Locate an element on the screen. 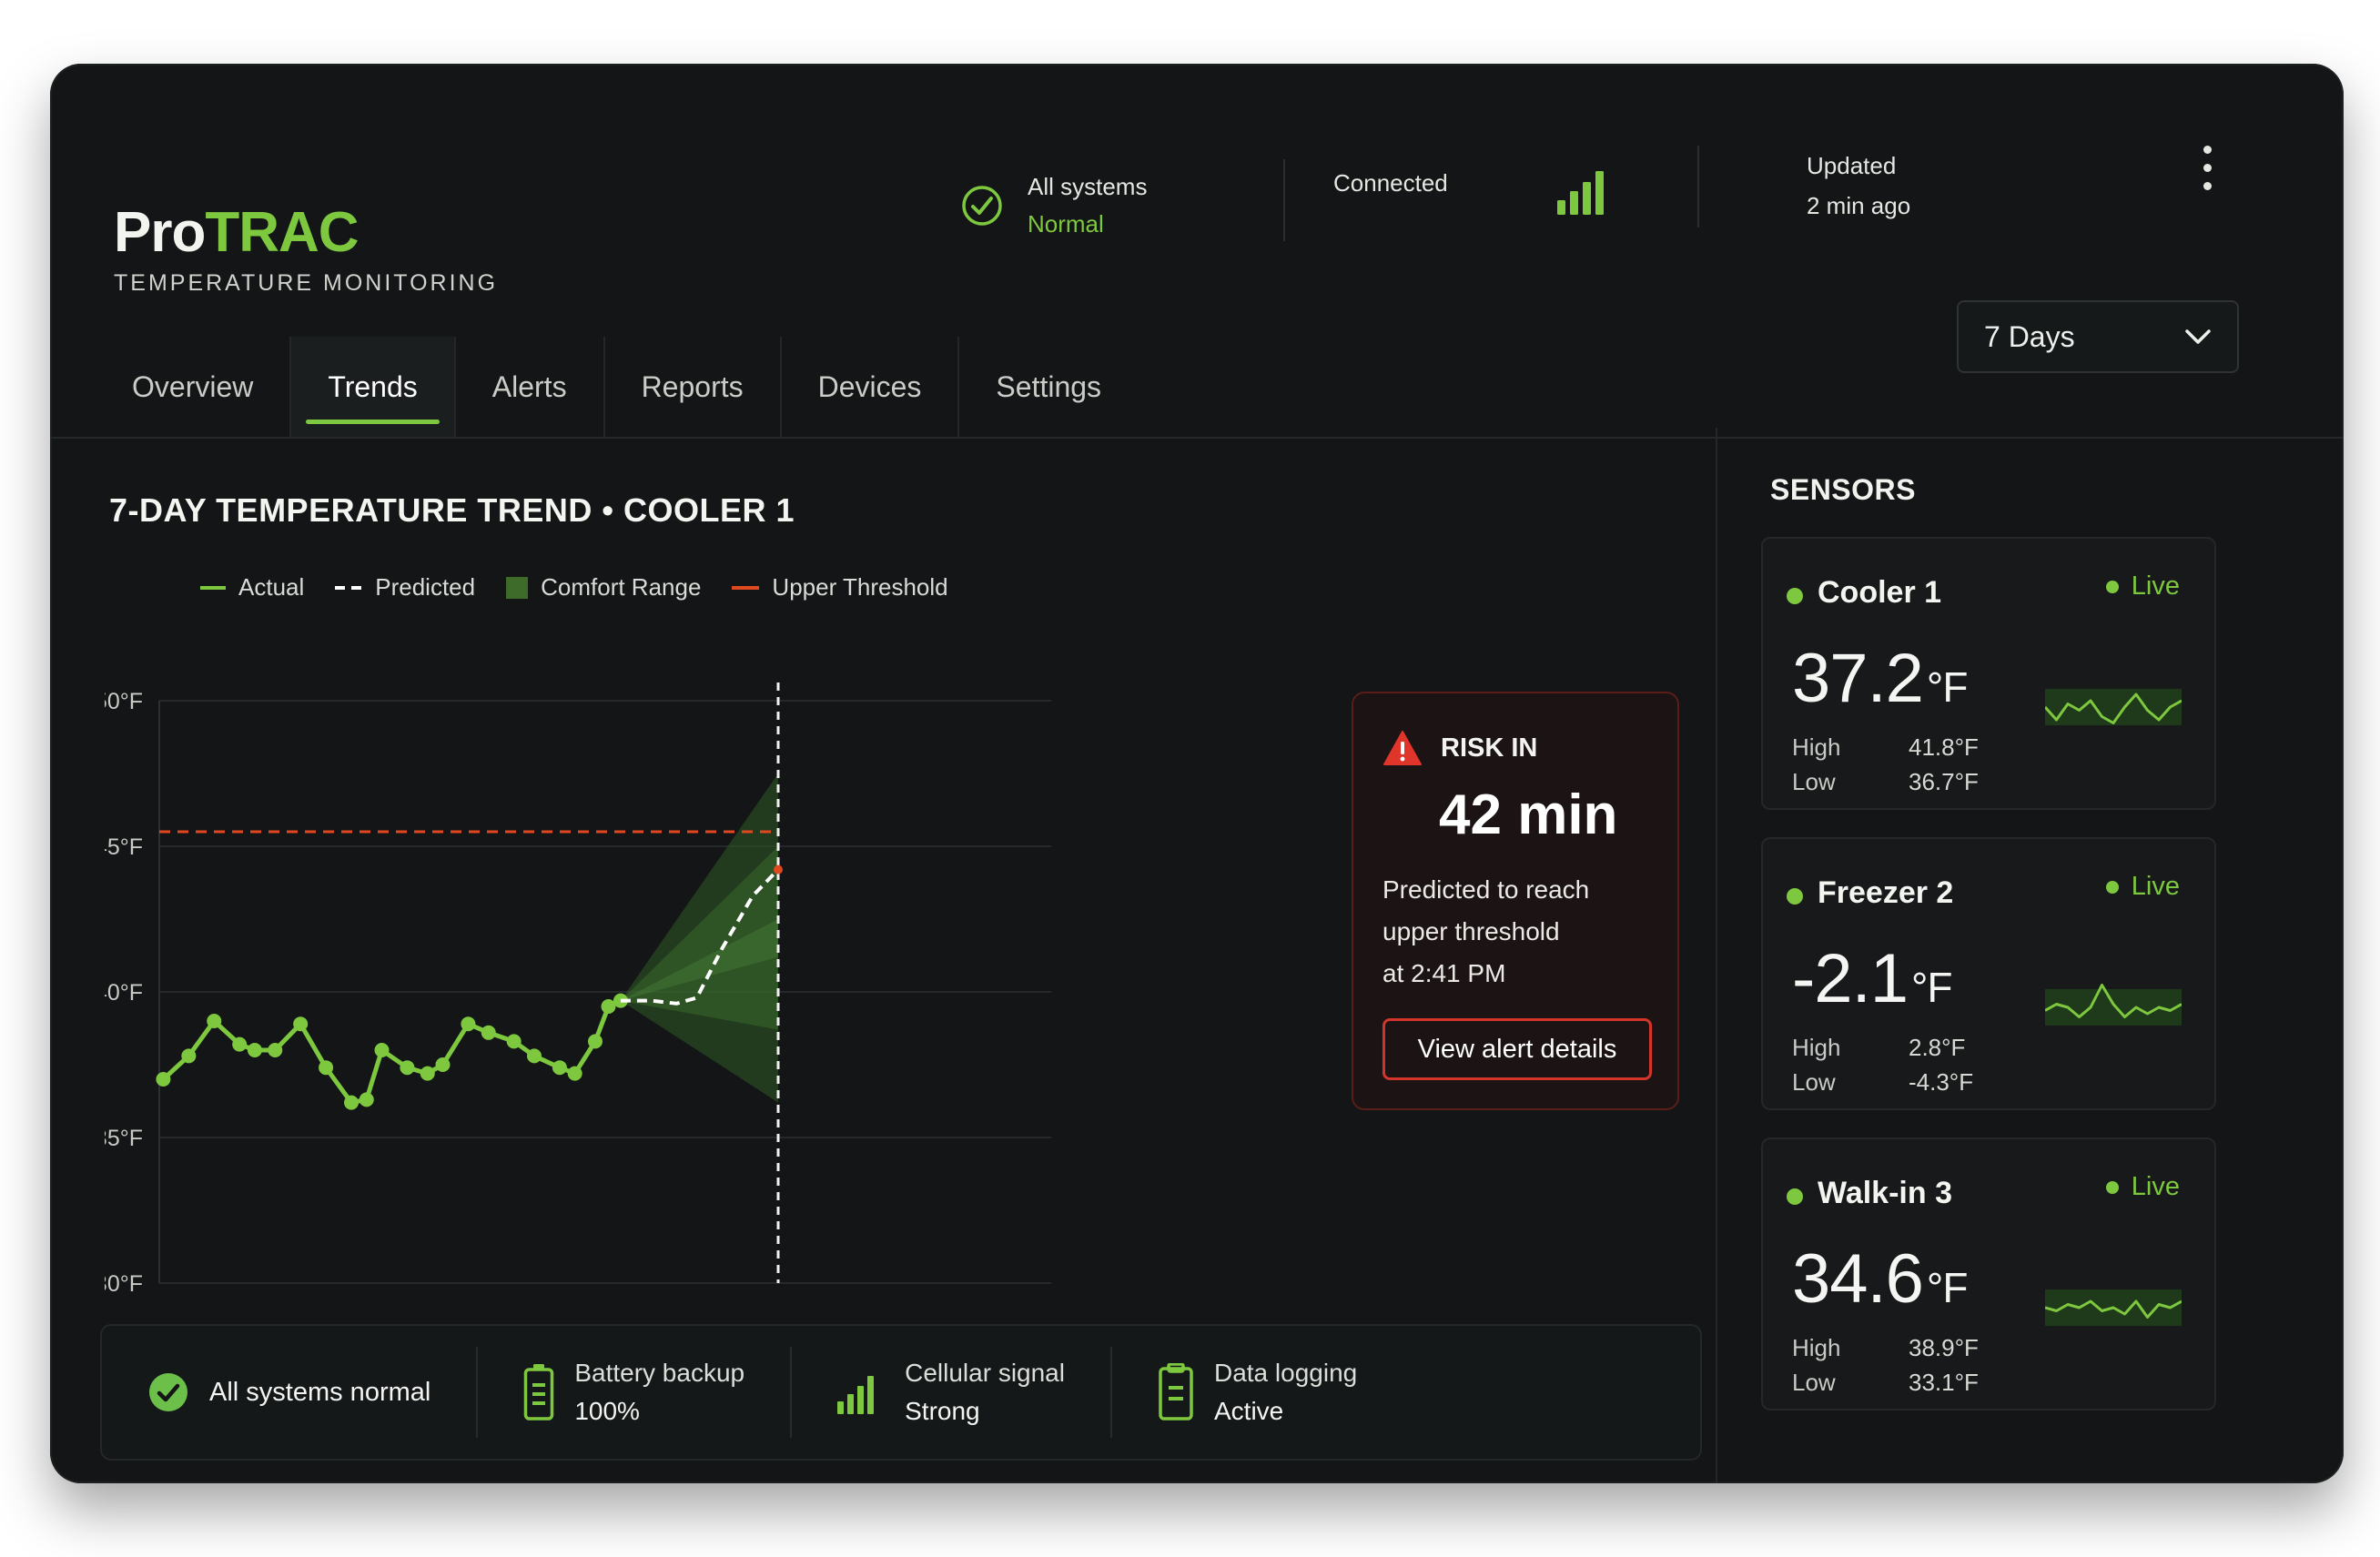 Image resolution: width=2380 pixels, height=1557 pixels. sensor-temperature: 37.2°F is located at coordinates (1880, 679).